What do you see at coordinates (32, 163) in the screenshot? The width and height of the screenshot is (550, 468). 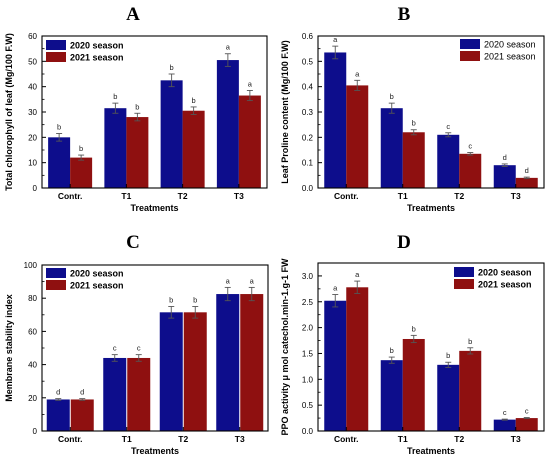 I see `y-tick-label: 10` at bounding box center [32, 163].